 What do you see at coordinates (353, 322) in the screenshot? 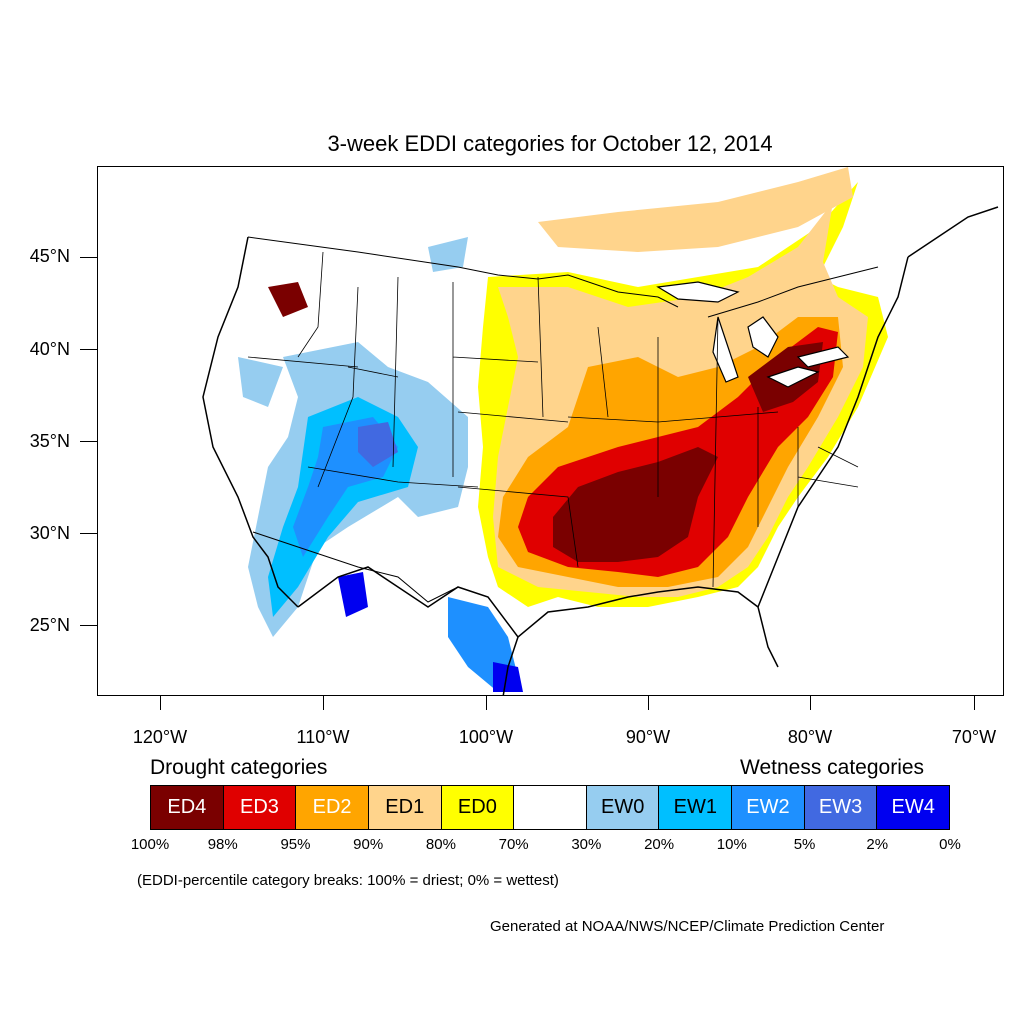
I see `wet-region-northwest` at bounding box center [353, 322].